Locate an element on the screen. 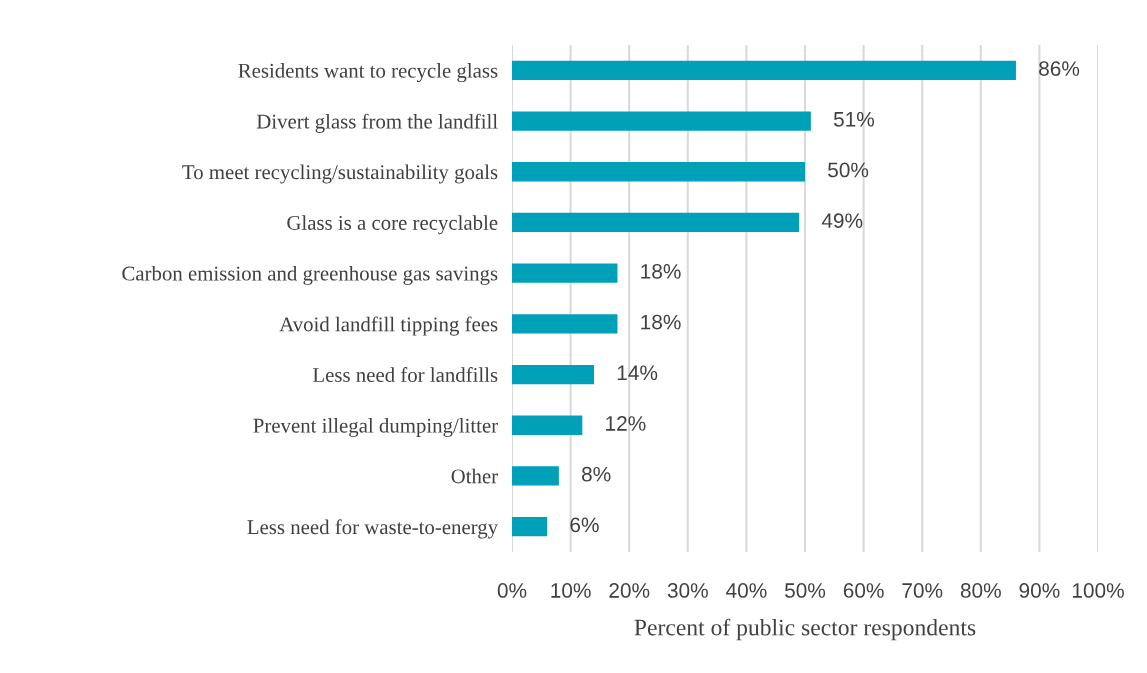 The height and width of the screenshot is (673, 1147). x-axis-title: Percent of public sector respondents is located at coordinates (805, 629).